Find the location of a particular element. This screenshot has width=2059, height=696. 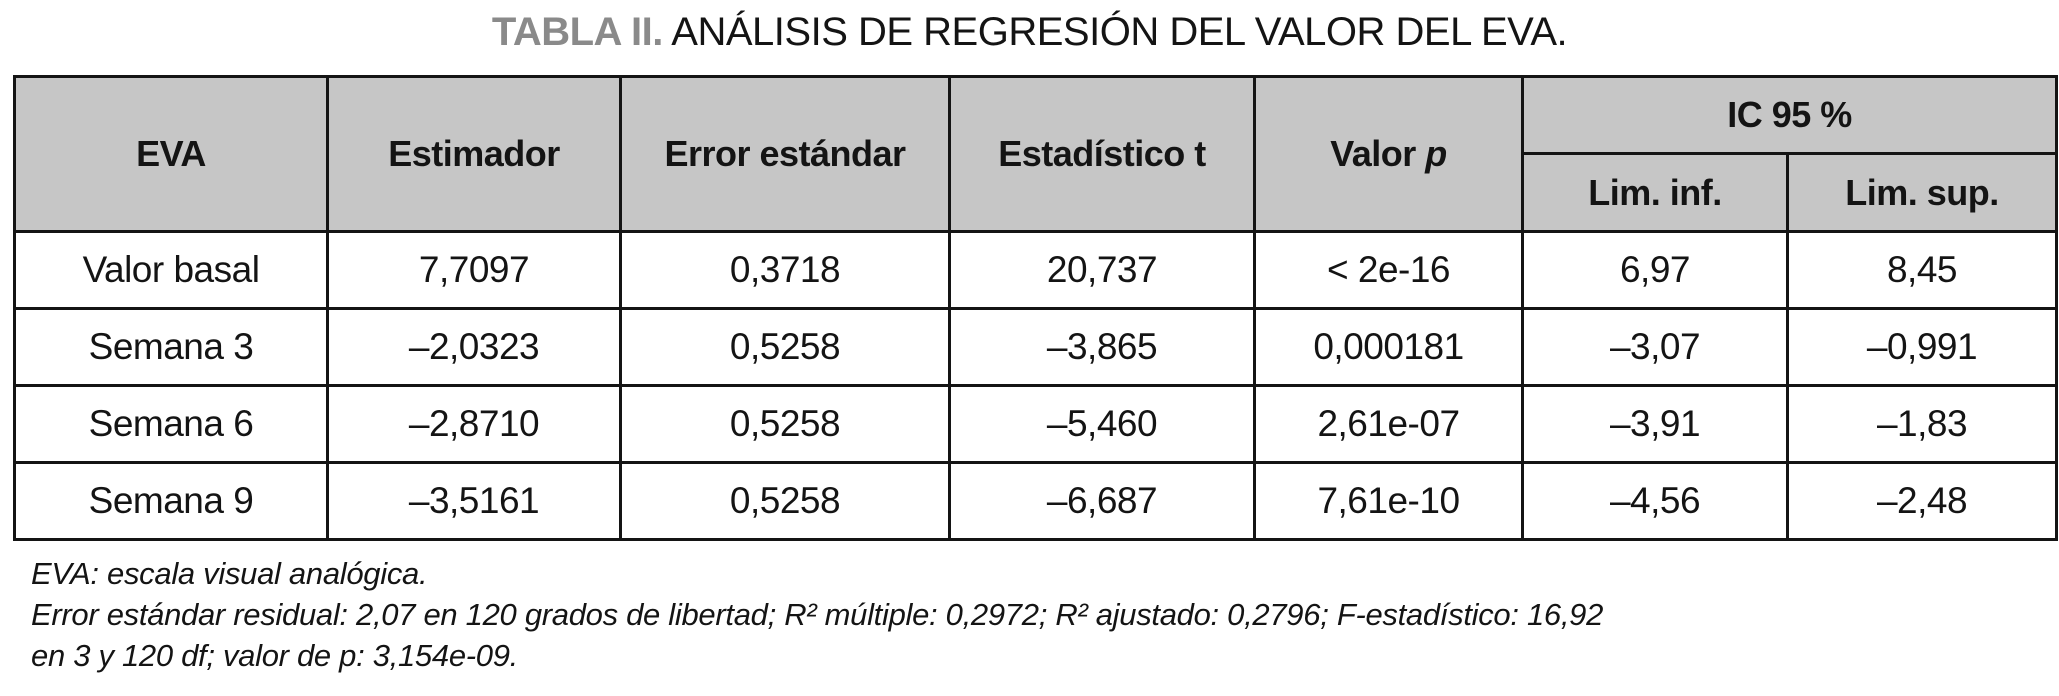

col-header-estimador: Estimador is located at coordinates (474, 154).